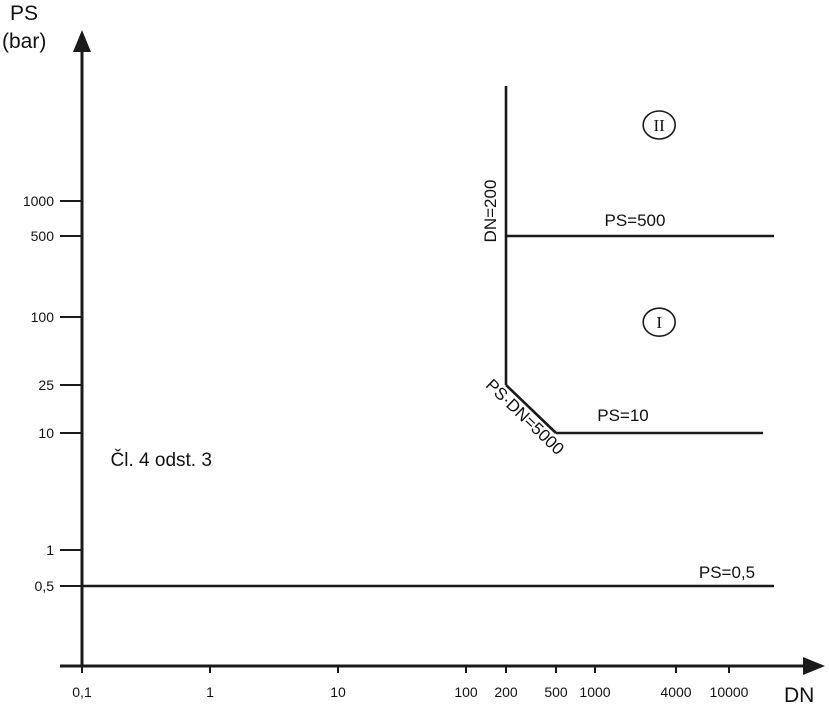 This screenshot has height=709, width=829. I want to click on regions: III, so click(659, 223).